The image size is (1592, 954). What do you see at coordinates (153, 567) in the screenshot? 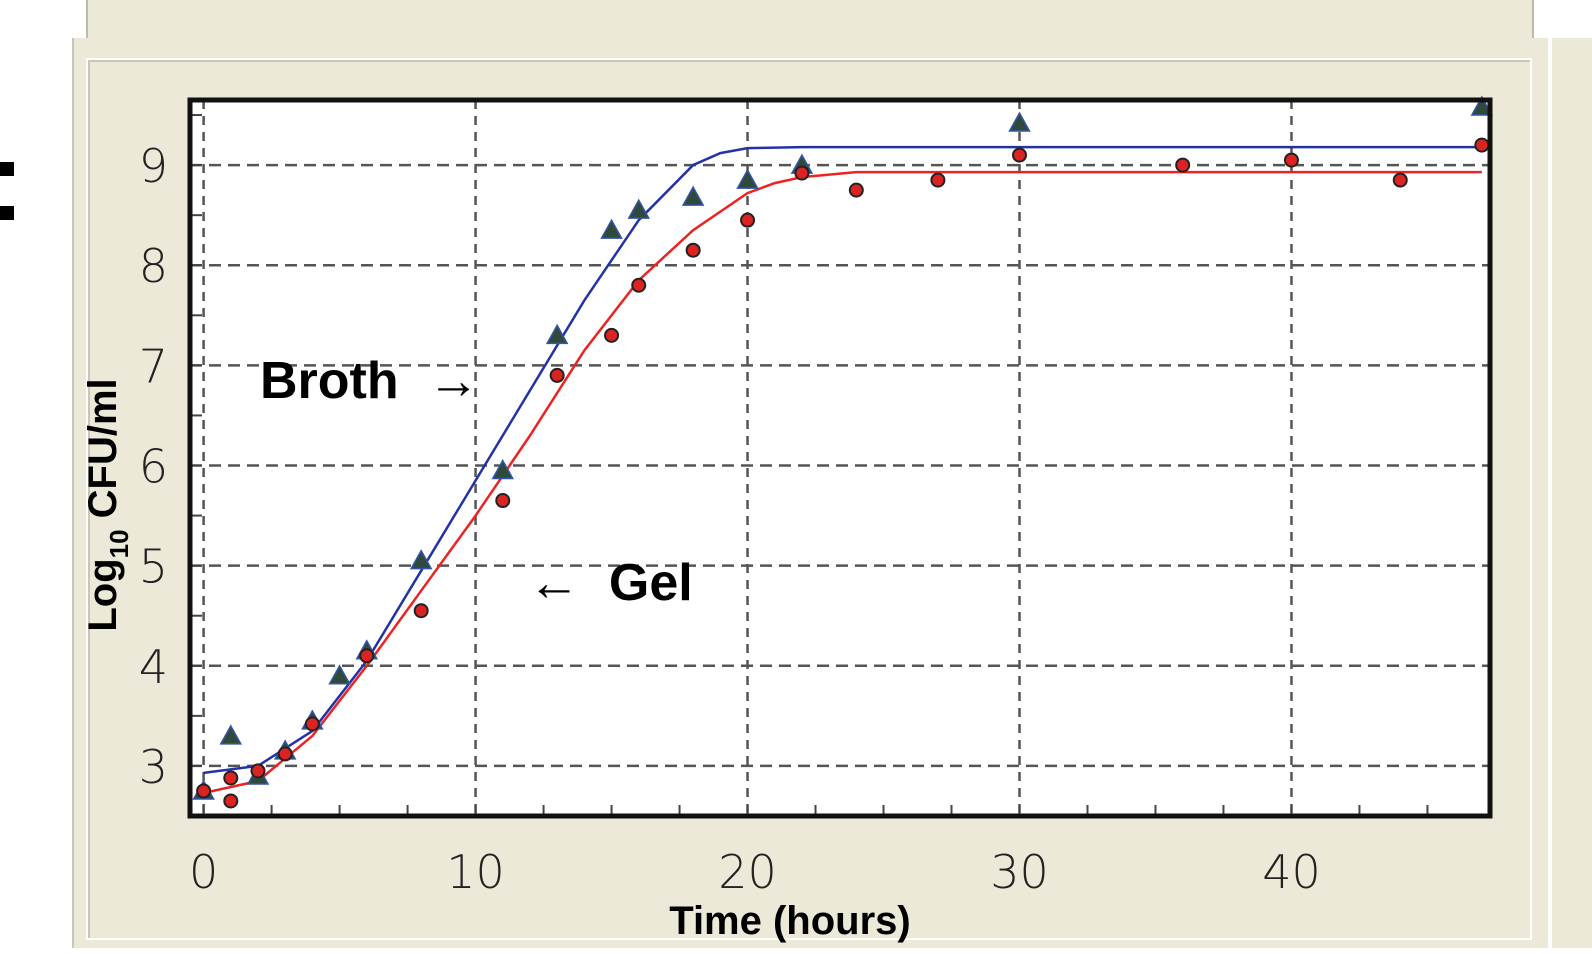
I see `y-tick-label: 5` at bounding box center [153, 567].